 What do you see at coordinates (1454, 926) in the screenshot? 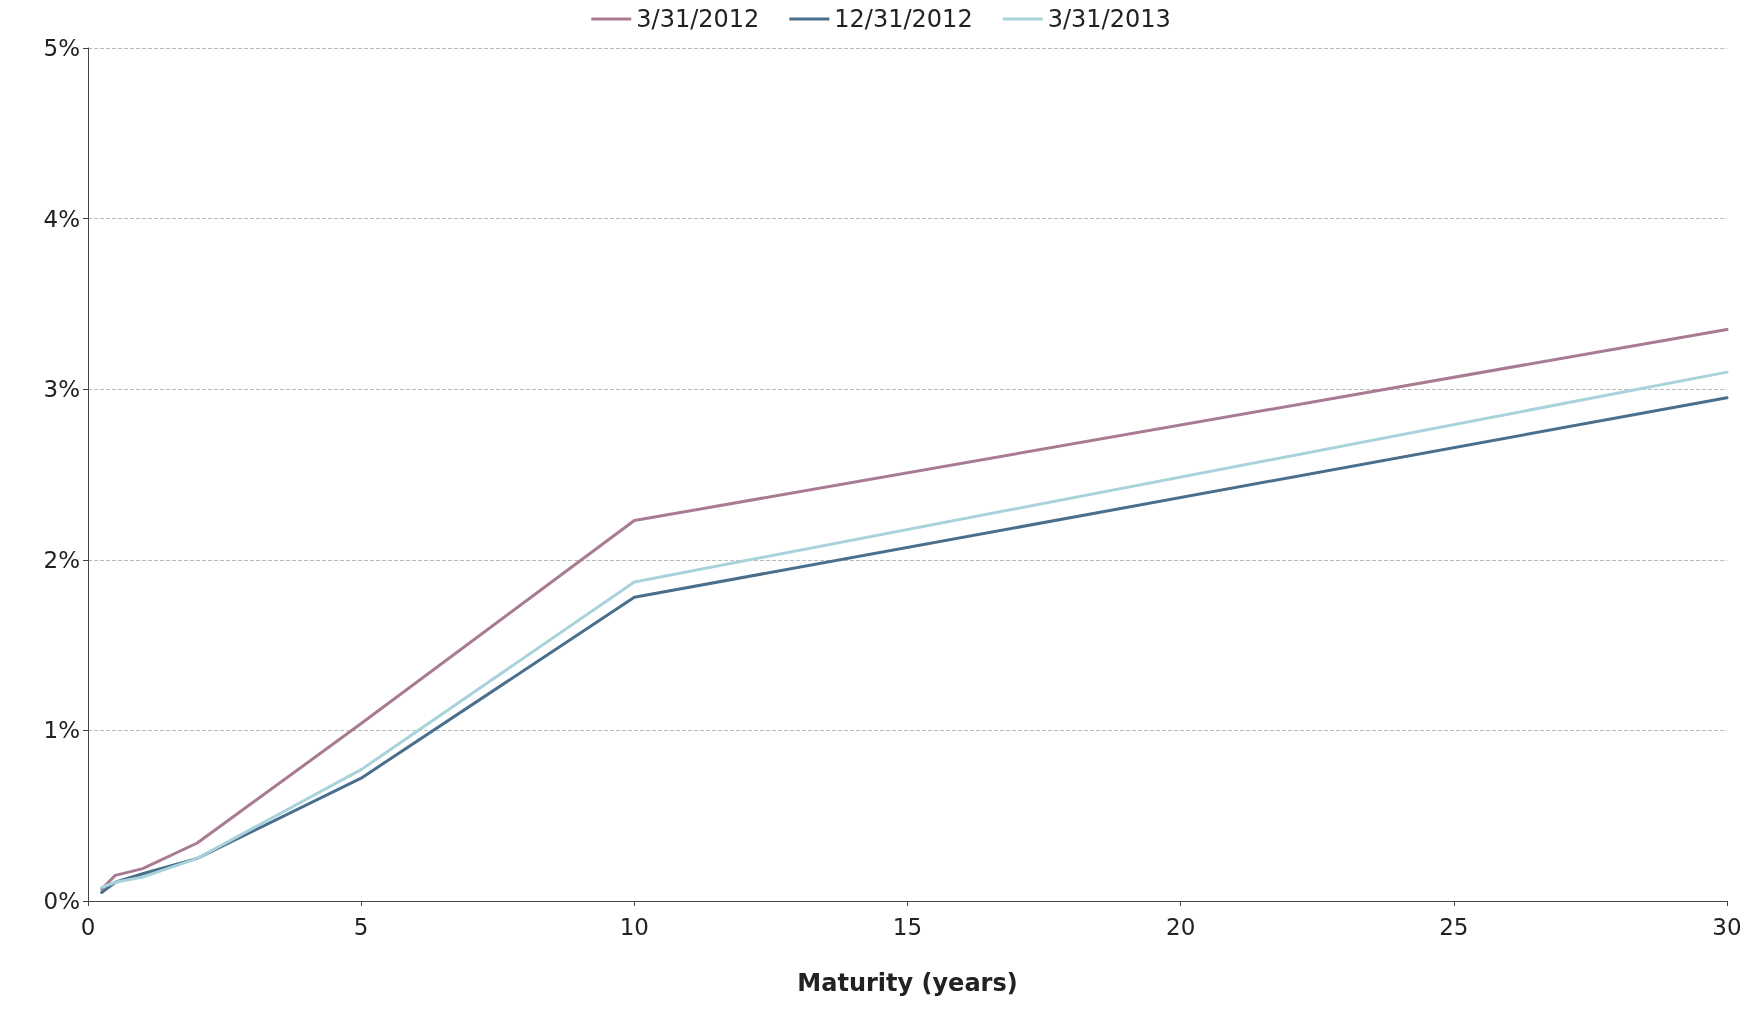
I see `x-tick-label: 25` at bounding box center [1454, 926].